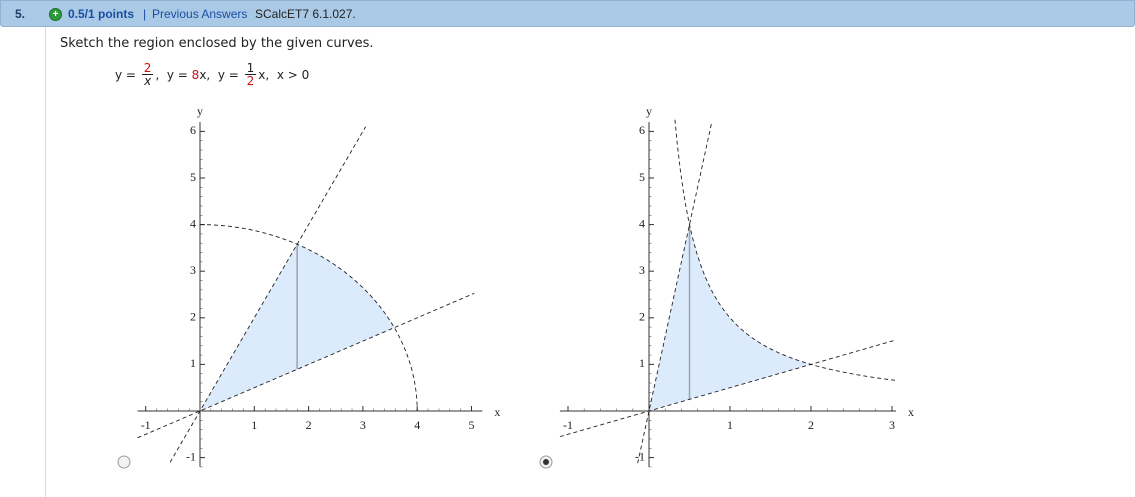  What do you see at coordinates (284, 74) in the screenshot?
I see `eq-part: x, x > 0` at bounding box center [284, 74].